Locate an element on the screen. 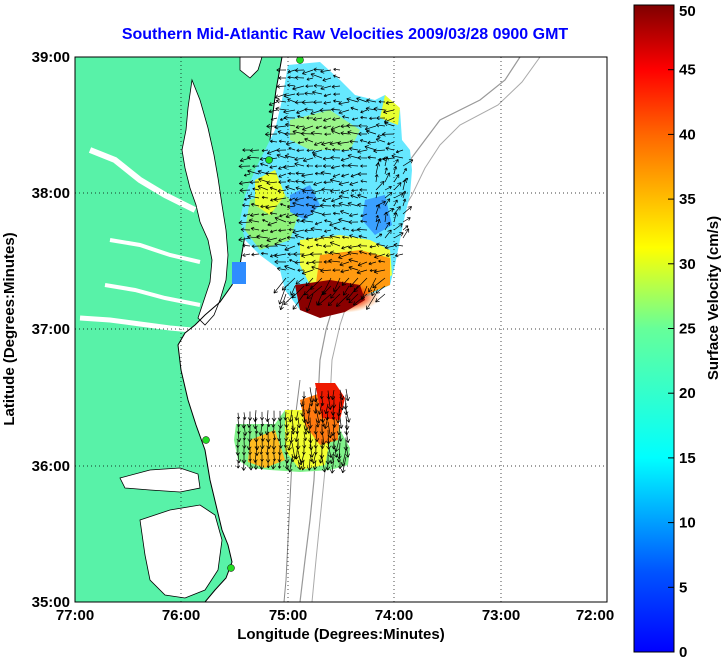 The image size is (724, 659). x-tick-label: 72:00 is located at coordinates (595, 615).